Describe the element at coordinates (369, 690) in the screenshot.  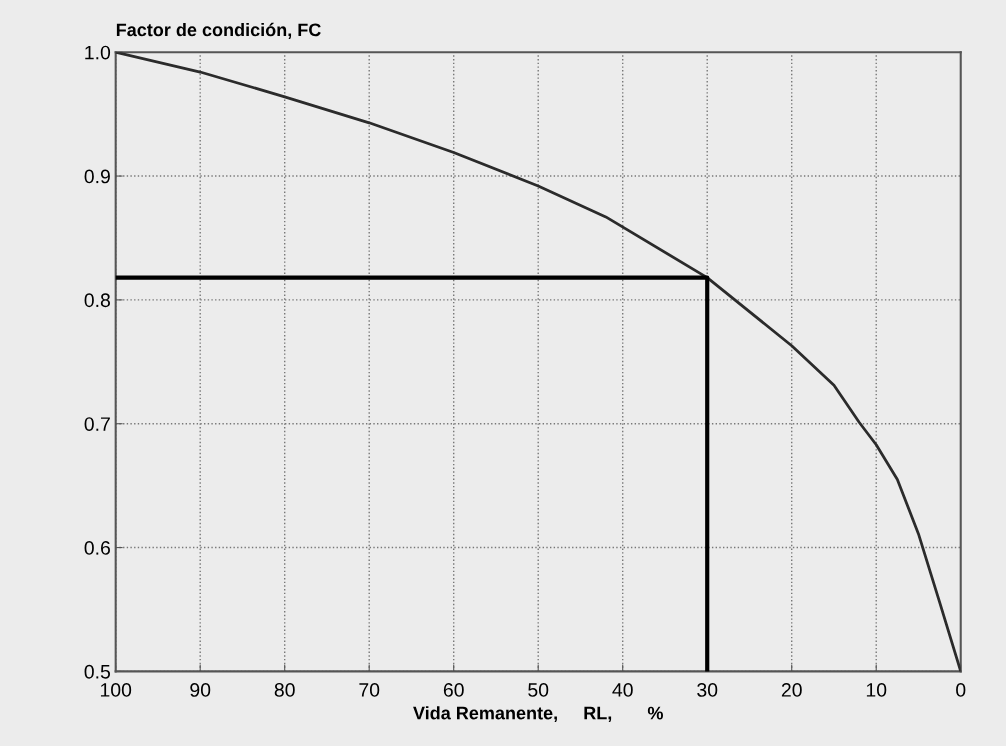
I see `x-tick-label: 70` at that location.